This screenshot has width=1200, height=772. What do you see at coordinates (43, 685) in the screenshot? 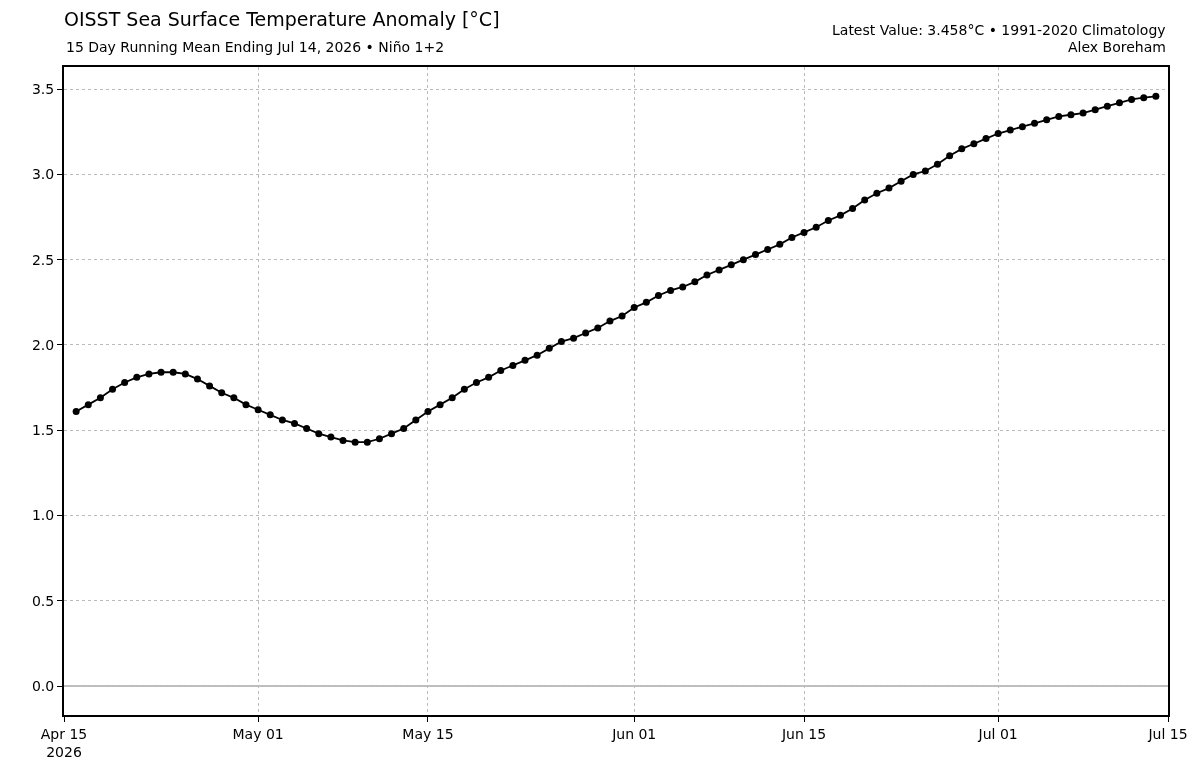
I see `y-tick-label: 0.0` at bounding box center [43, 685].